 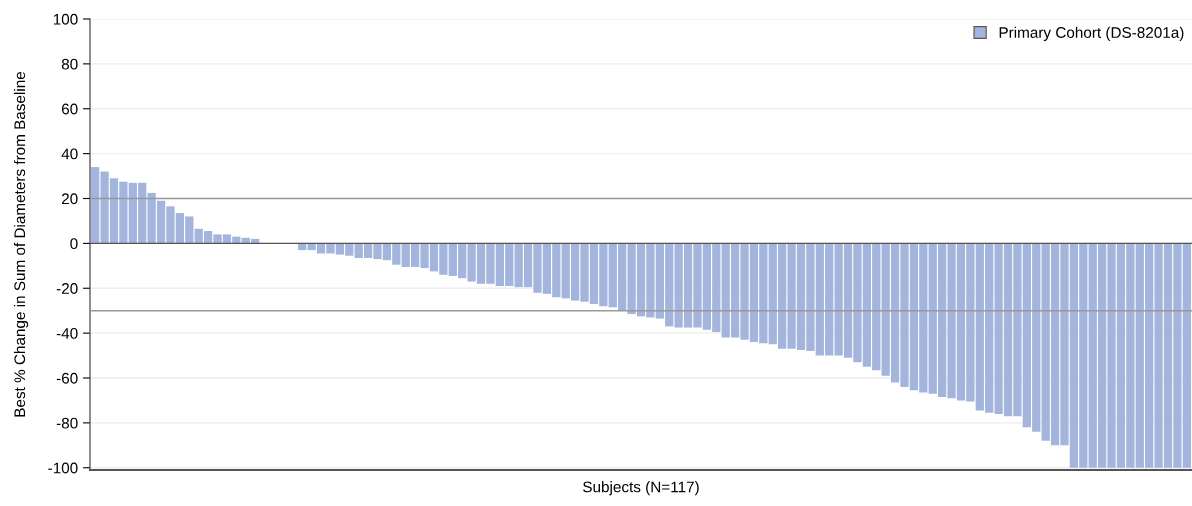 I want to click on y-tick-label: 80, so click(x=69, y=64).